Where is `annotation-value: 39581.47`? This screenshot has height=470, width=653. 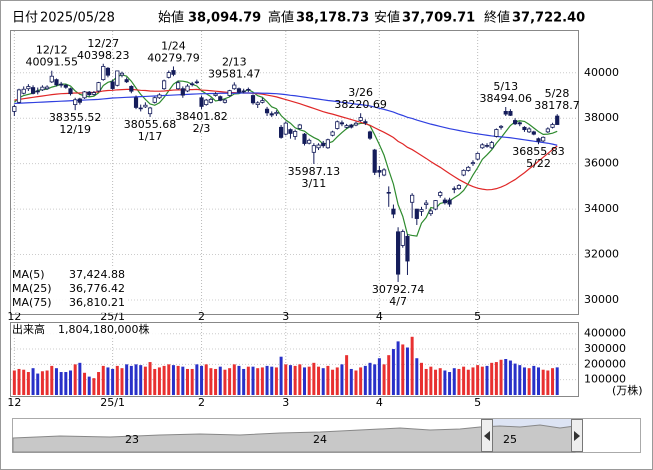 annotation-value: 39581.47 is located at coordinates (234, 73).